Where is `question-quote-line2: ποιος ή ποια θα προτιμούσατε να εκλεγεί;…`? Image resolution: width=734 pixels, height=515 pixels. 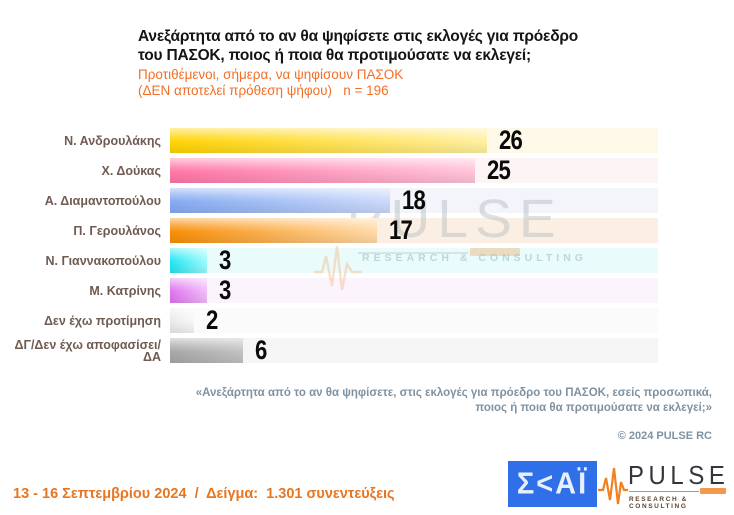 question-quote-line2: ποιος ή ποια θα προτιμούσατε να εκλεγεί;… is located at coordinates (593, 408).